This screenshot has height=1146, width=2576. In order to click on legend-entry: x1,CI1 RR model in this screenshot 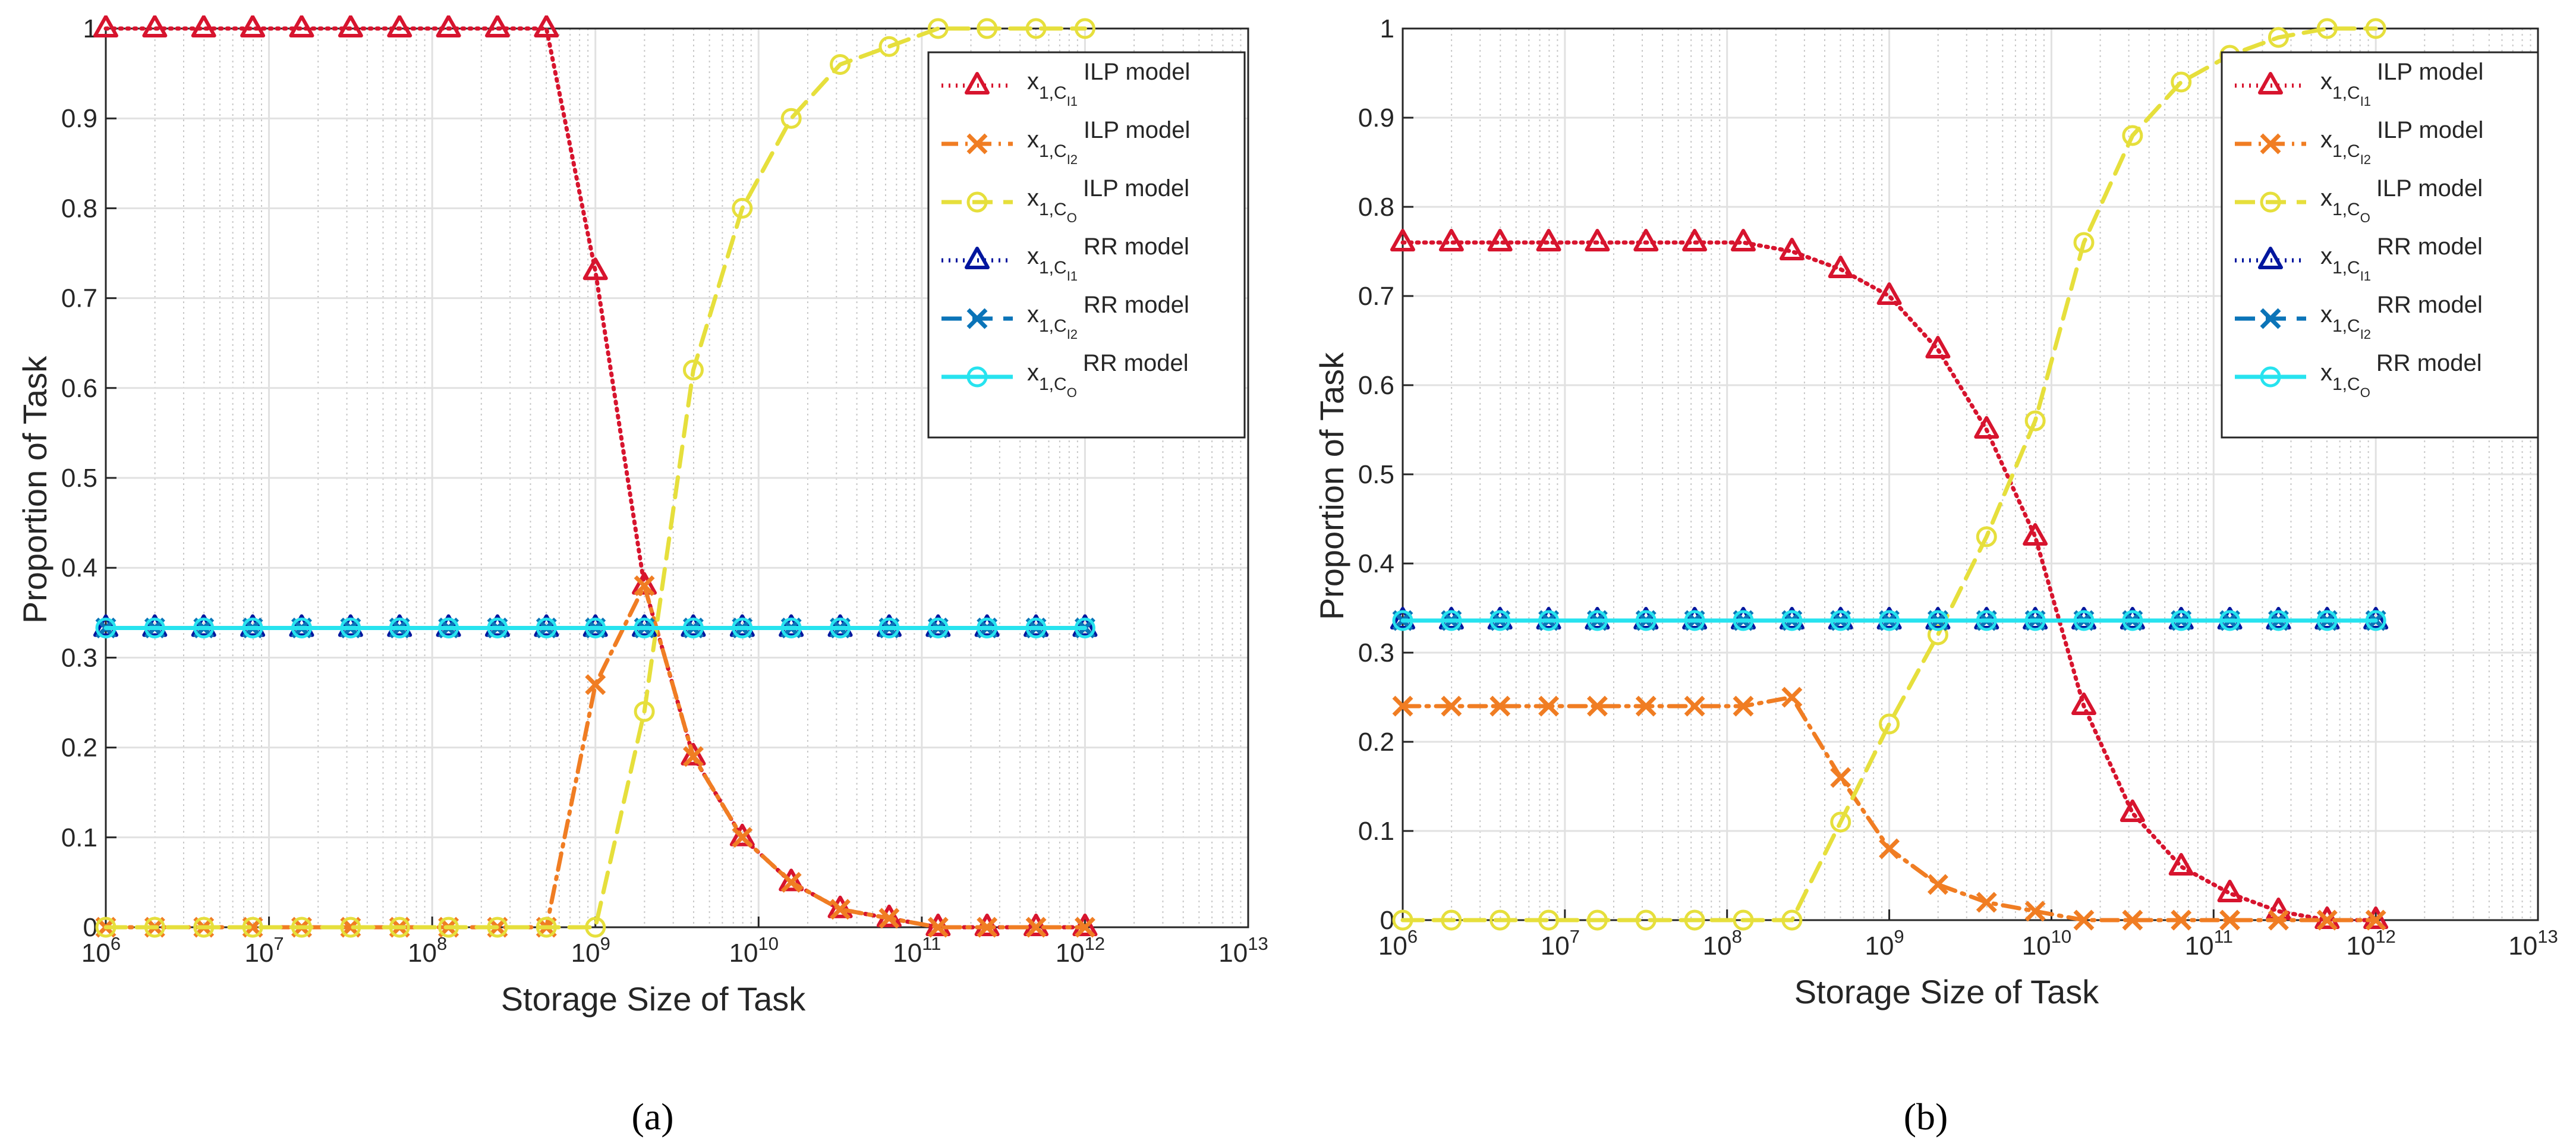, I will do `click(1065, 259)`.